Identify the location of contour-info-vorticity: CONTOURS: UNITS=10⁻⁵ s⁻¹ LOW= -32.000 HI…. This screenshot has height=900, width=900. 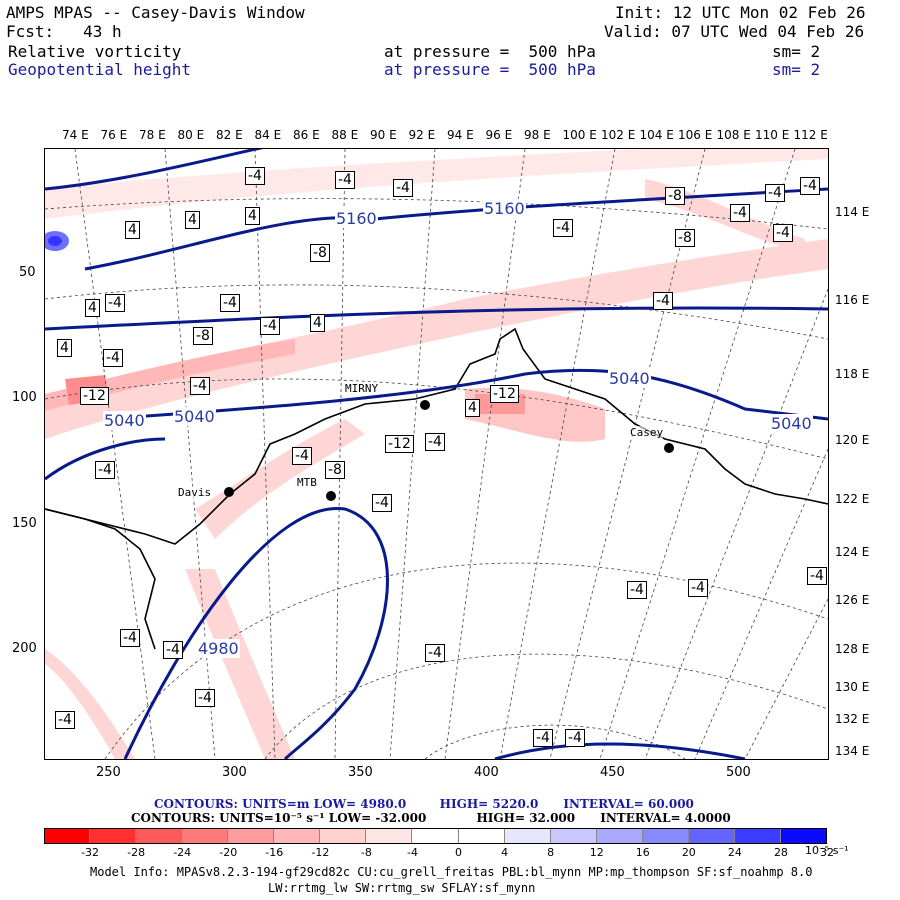
(431, 818).